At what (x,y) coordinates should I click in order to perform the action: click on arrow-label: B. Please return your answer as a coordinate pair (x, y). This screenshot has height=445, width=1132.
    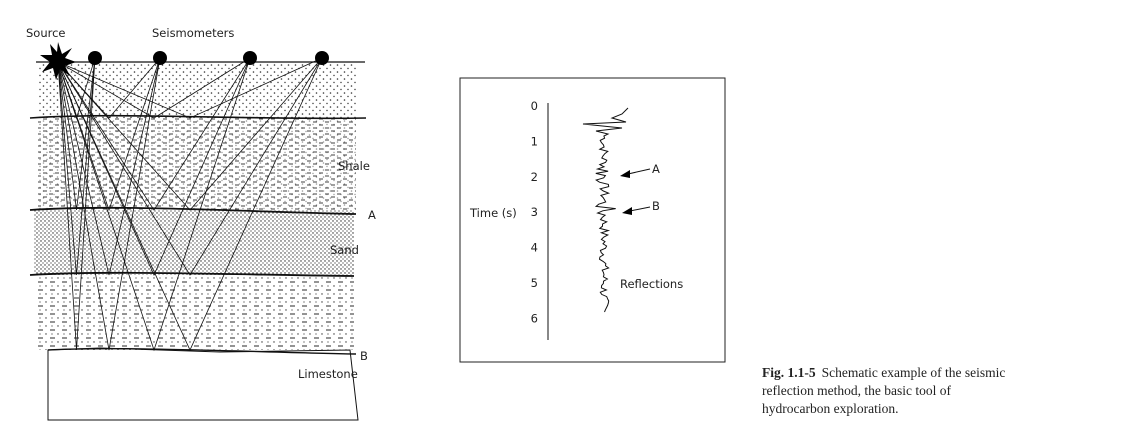
    Looking at the image, I should click on (656, 206).